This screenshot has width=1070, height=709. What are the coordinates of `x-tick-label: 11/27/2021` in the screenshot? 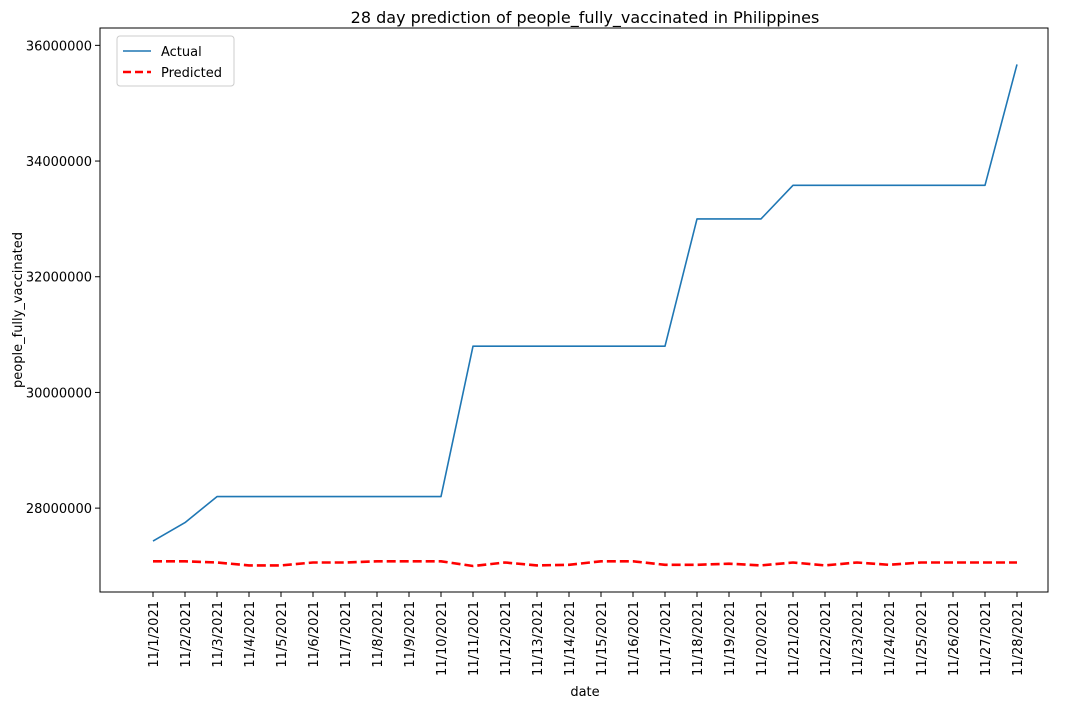 It's located at (986, 638).